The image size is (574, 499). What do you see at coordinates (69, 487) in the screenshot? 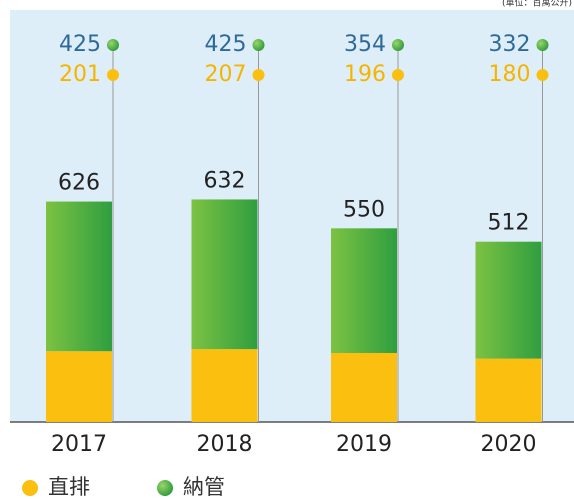
I see `legend-label: 直排` at bounding box center [69, 487].